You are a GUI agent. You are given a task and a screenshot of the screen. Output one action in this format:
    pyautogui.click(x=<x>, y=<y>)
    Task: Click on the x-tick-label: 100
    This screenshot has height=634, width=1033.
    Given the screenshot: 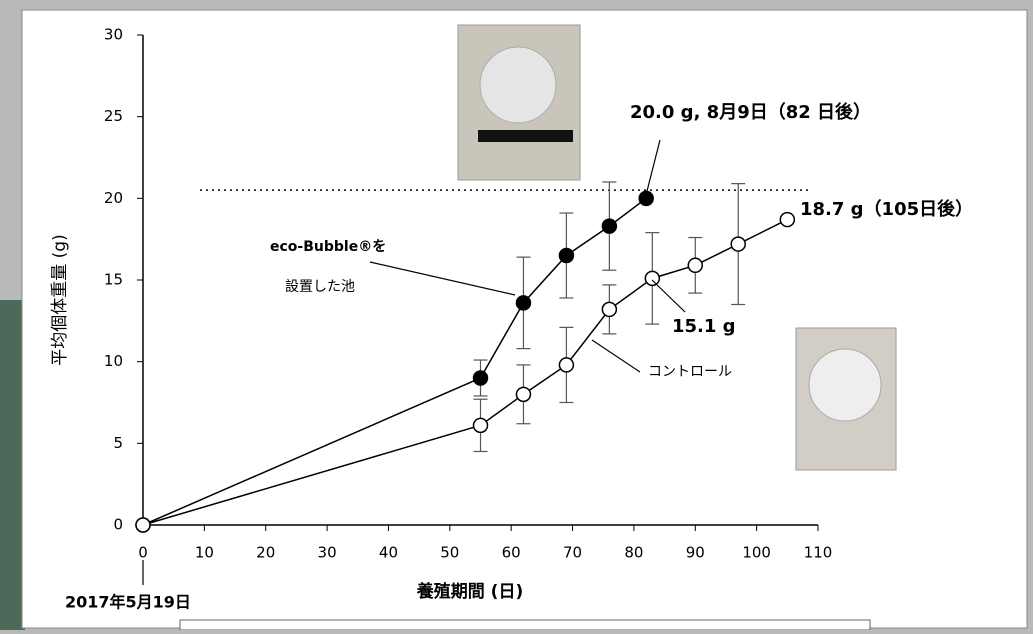 What is the action you would take?
    pyautogui.click(x=756, y=553)
    